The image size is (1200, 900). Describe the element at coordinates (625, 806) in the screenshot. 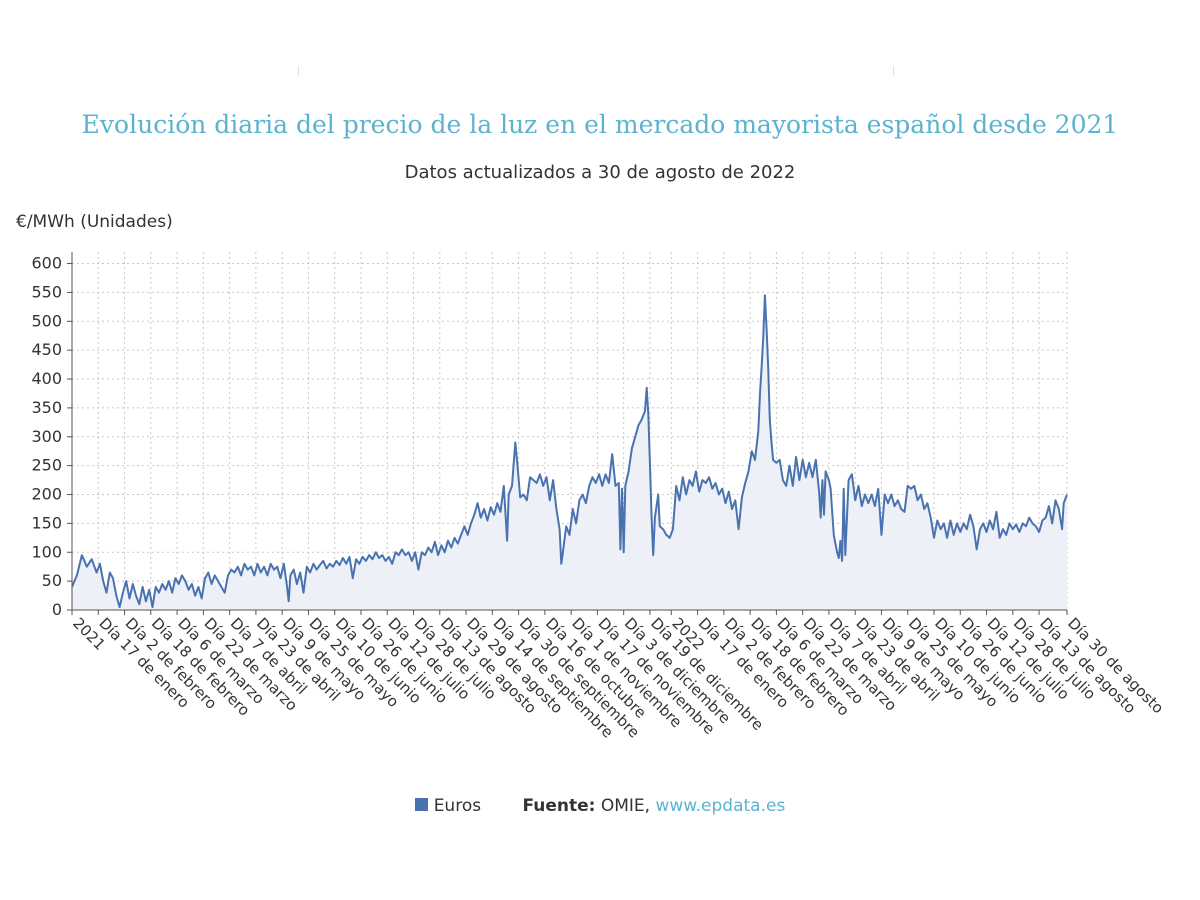

I see `source-text: OMIE,` at that location.